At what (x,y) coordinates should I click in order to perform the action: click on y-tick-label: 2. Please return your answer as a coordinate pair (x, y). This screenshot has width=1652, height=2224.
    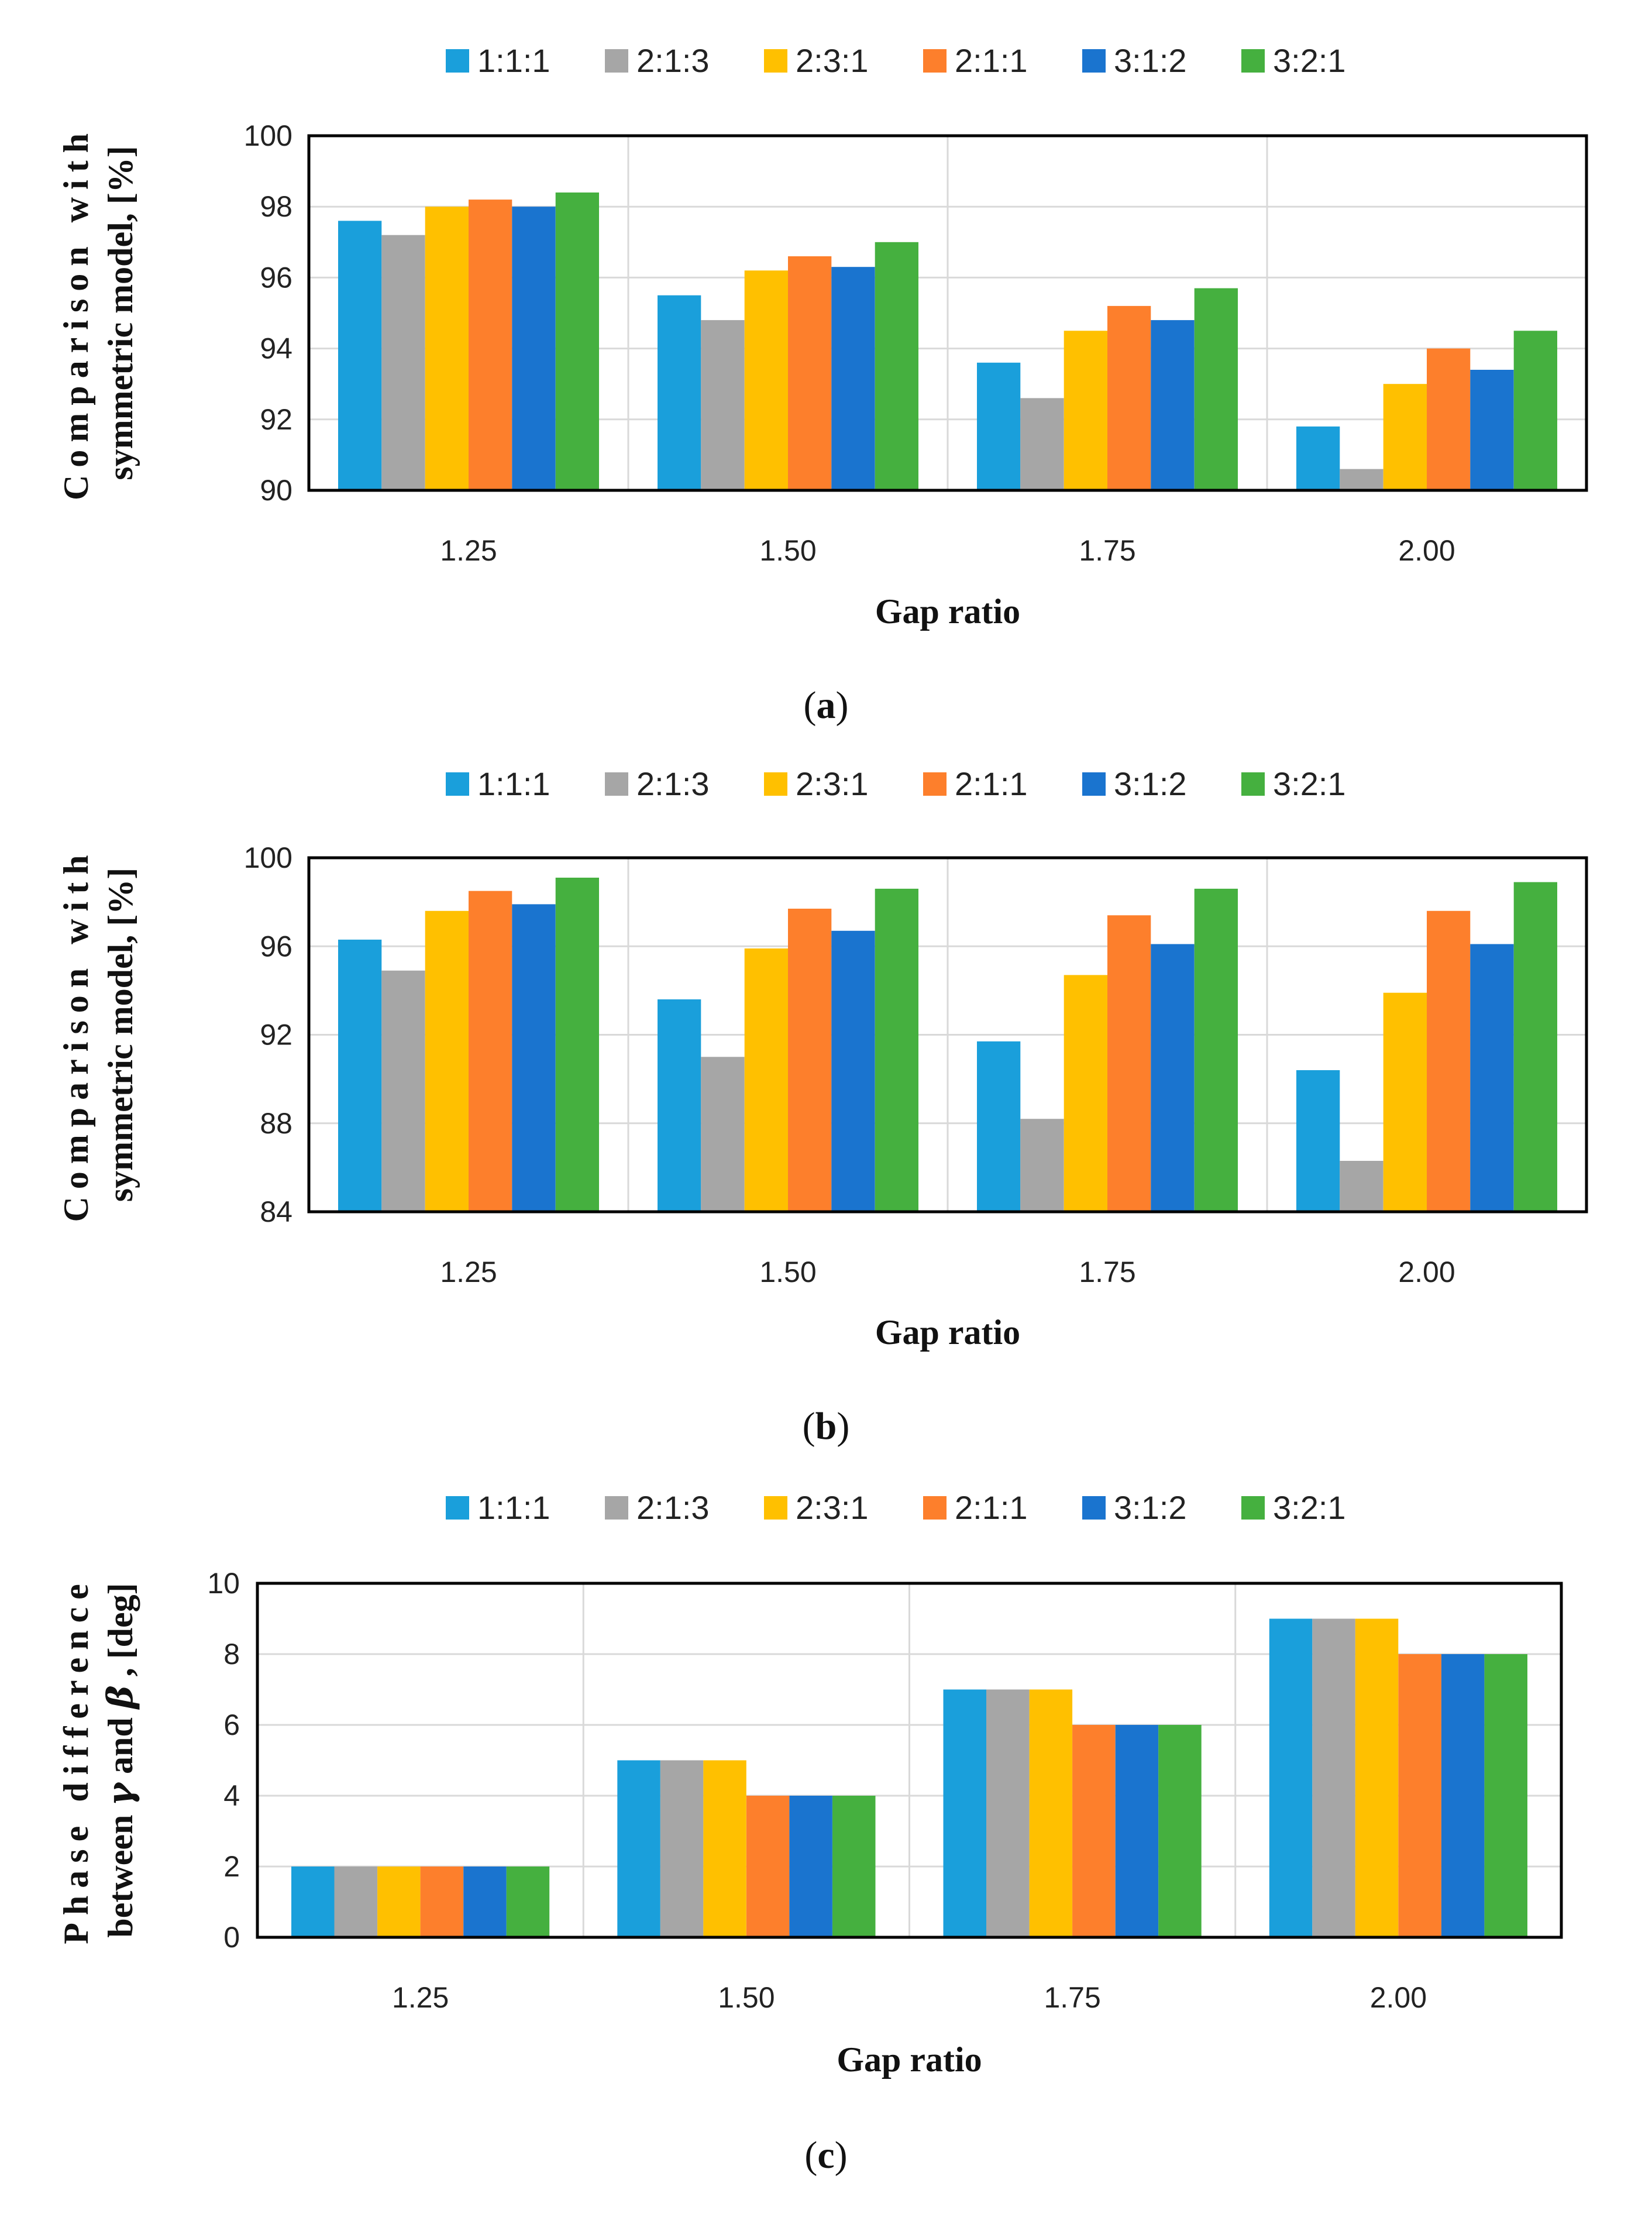
    Looking at the image, I should click on (231, 1866).